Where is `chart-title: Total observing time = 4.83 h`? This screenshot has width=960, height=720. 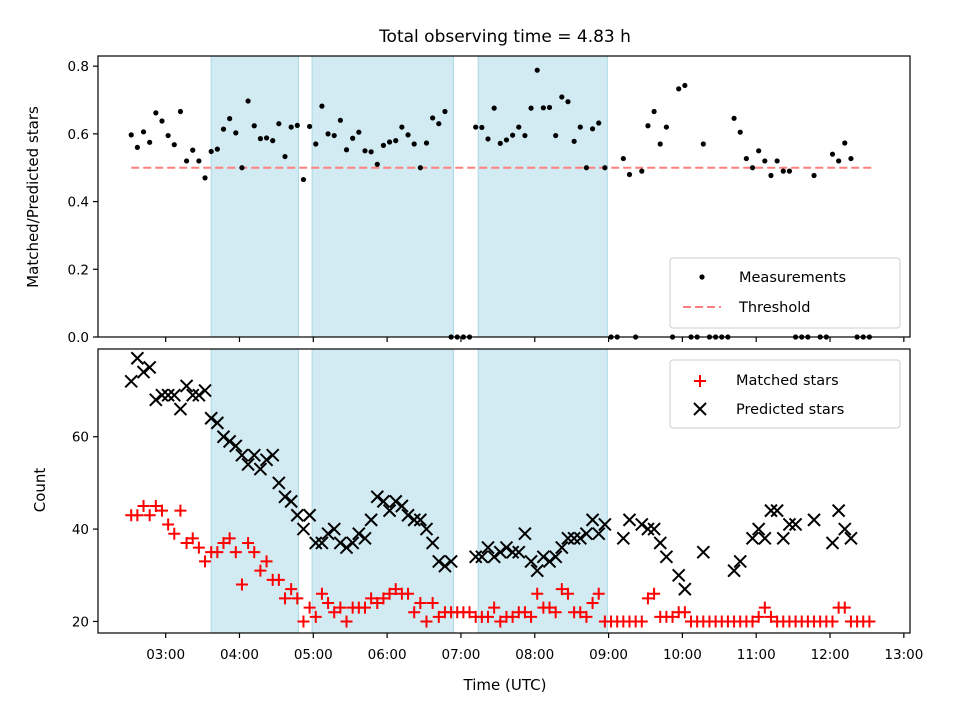 chart-title: Total observing time = 4.83 h is located at coordinates (504, 37).